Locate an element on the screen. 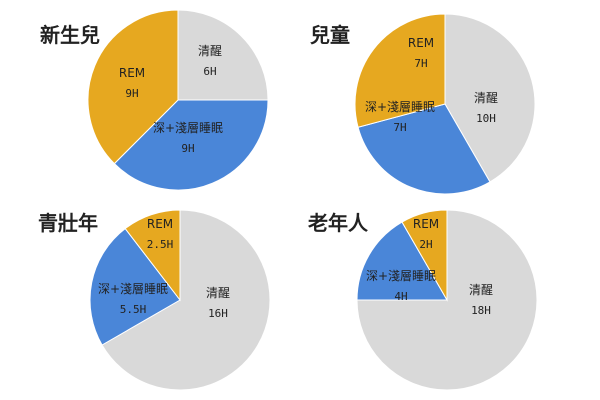 Image resolution: width=600 pixels, height=400 pixels. slice-value-label: 4H is located at coordinates (400, 296).